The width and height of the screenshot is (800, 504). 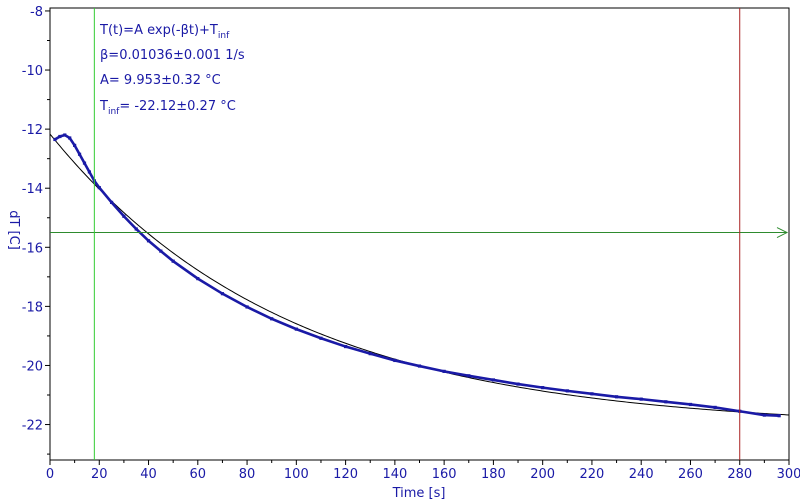 What do you see at coordinates (690, 474) in the screenshot?
I see `x-tick-label: 260` at bounding box center [690, 474].